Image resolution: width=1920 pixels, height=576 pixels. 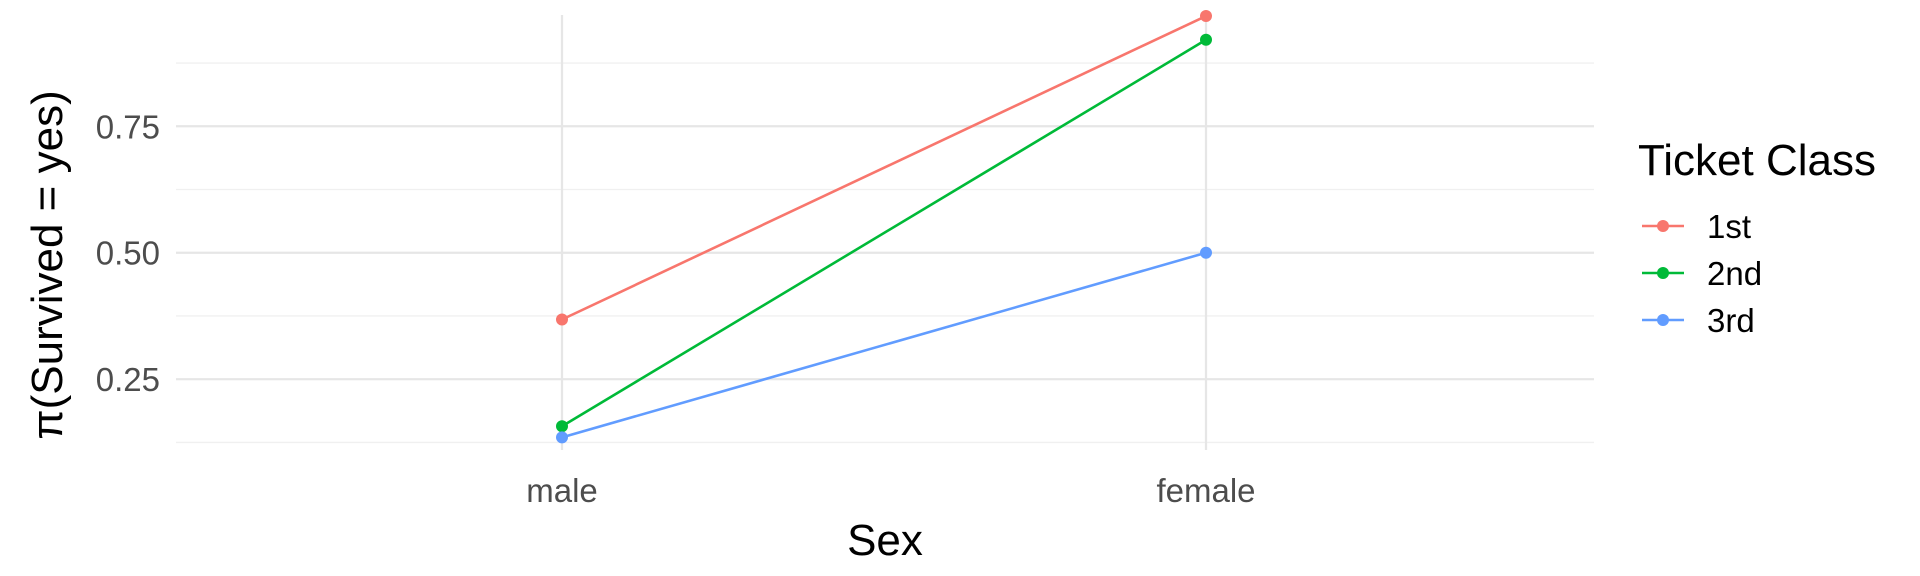 I want to click on legend-label: 2nd, so click(x=1734, y=273).